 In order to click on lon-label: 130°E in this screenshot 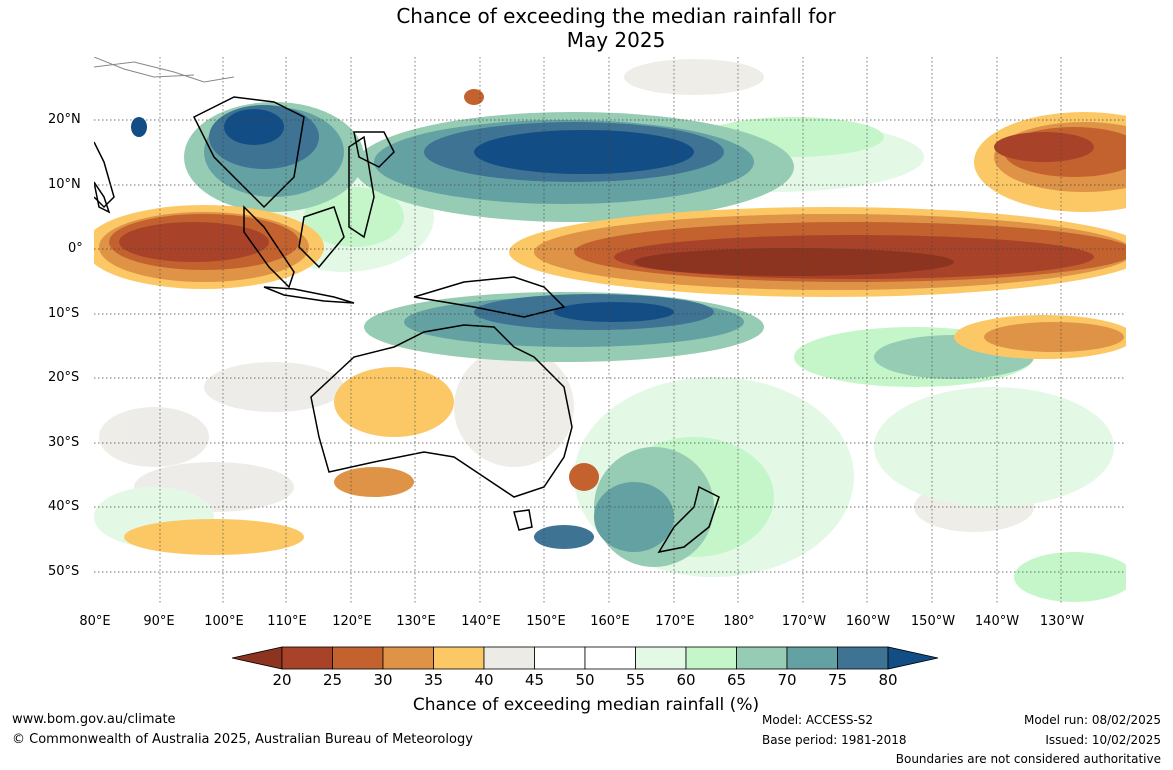, I will do `click(416, 621)`.